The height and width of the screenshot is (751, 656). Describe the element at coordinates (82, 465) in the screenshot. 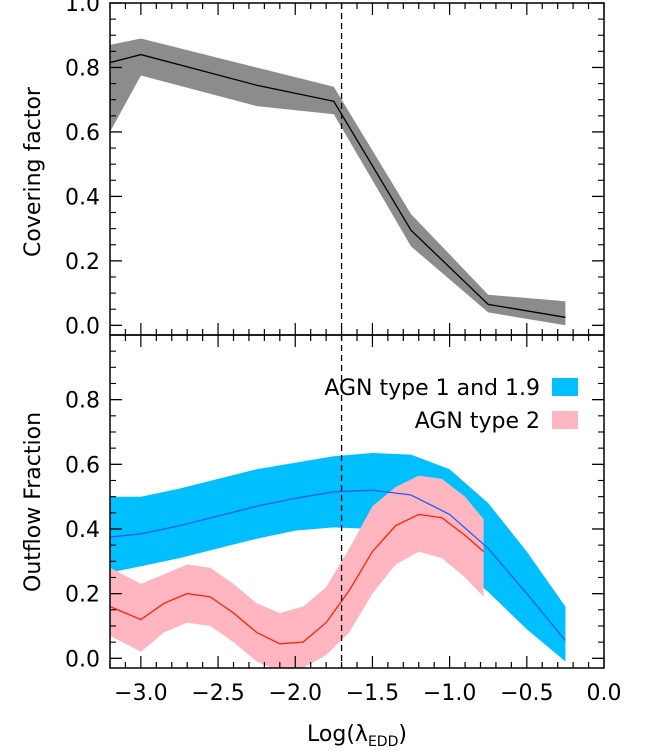

I see `bottom-ytick-label-3: 0.6` at that location.